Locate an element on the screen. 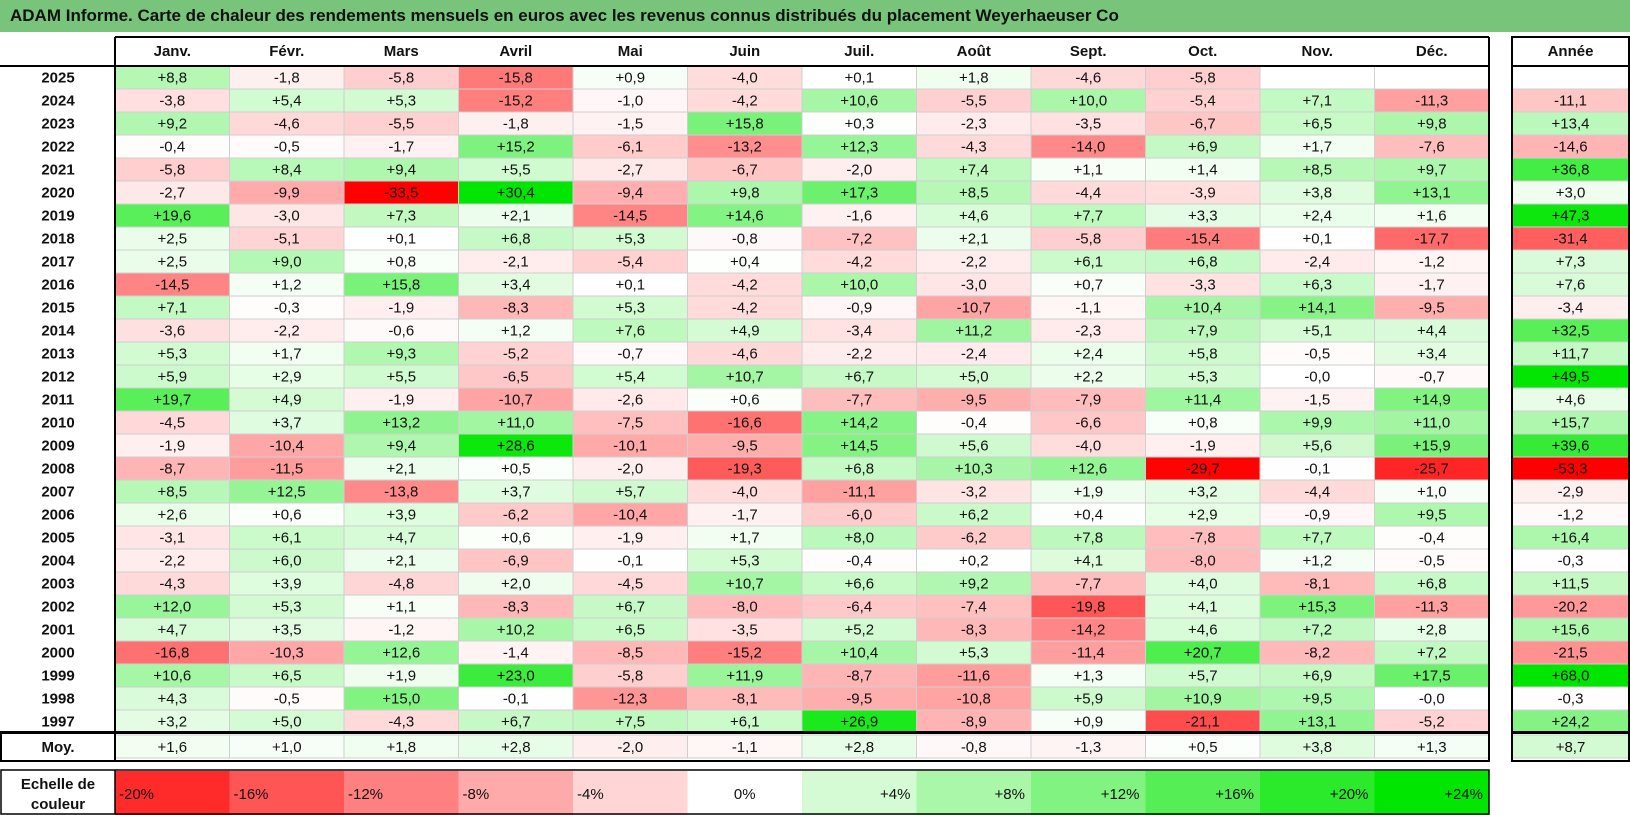 This screenshot has height=815, width=1630. cell-value: +1,4 is located at coordinates (1203, 170).